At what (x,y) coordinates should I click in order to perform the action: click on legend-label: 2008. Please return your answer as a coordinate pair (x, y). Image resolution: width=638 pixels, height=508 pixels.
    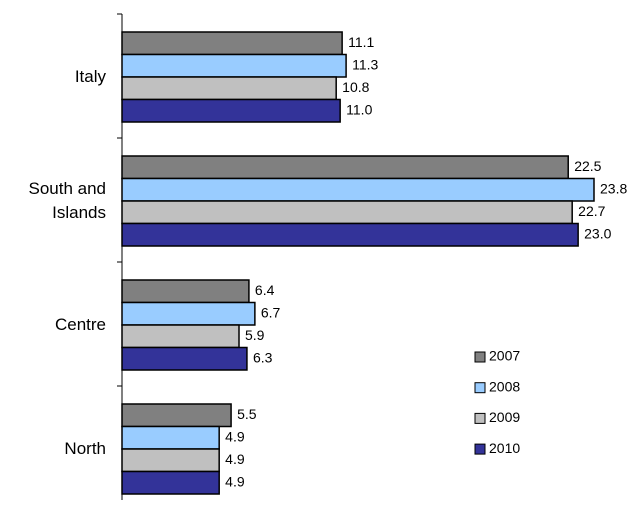
    Looking at the image, I should click on (504, 386).